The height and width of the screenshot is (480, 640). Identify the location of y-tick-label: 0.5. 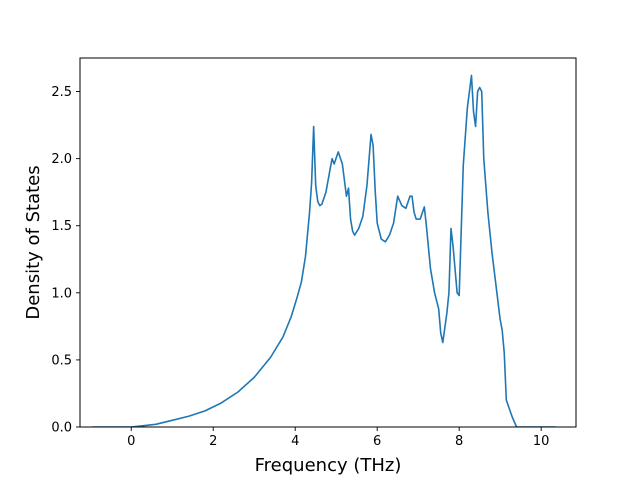
(61, 360).